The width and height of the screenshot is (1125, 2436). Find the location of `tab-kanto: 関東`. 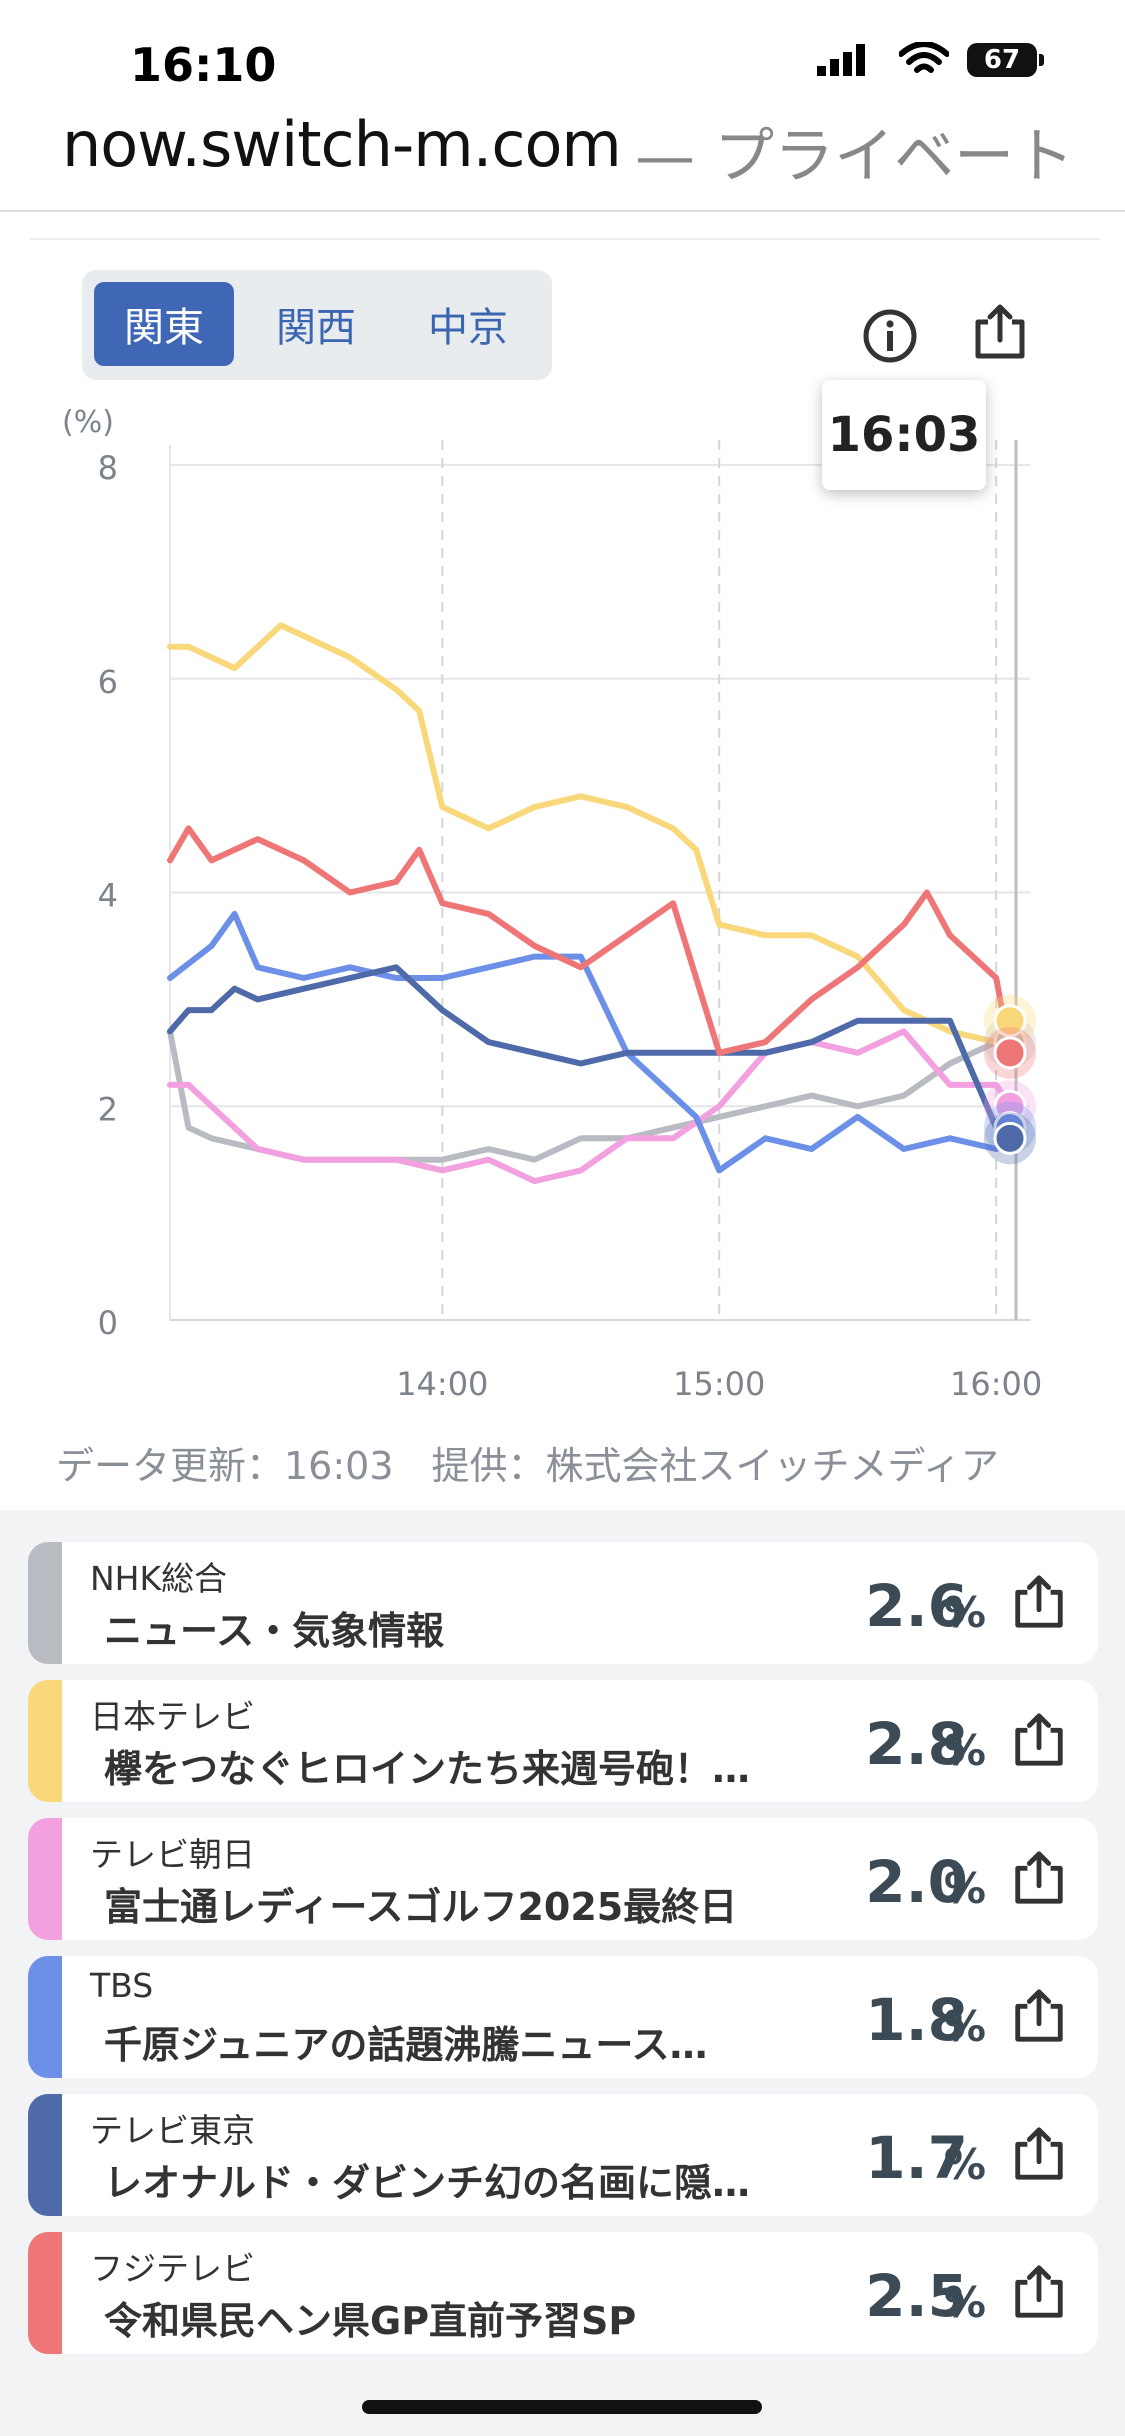

tab-kanto: 関東 is located at coordinates (164, 324).